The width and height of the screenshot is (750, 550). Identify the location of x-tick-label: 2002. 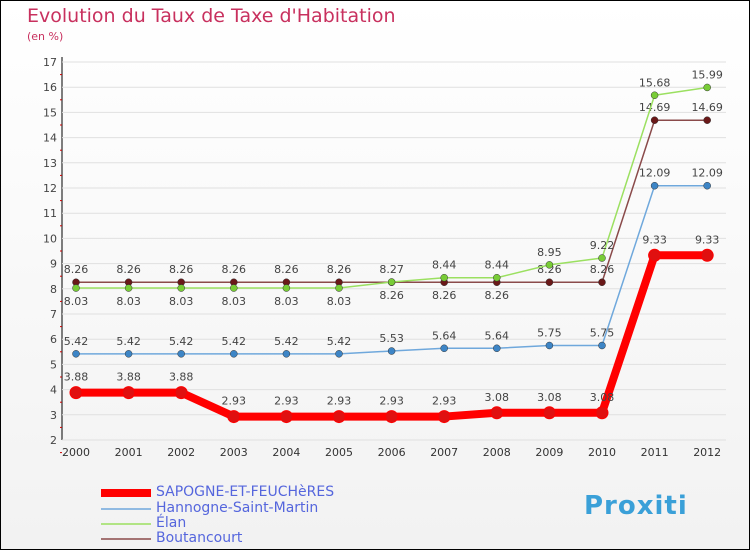
(181, 452).